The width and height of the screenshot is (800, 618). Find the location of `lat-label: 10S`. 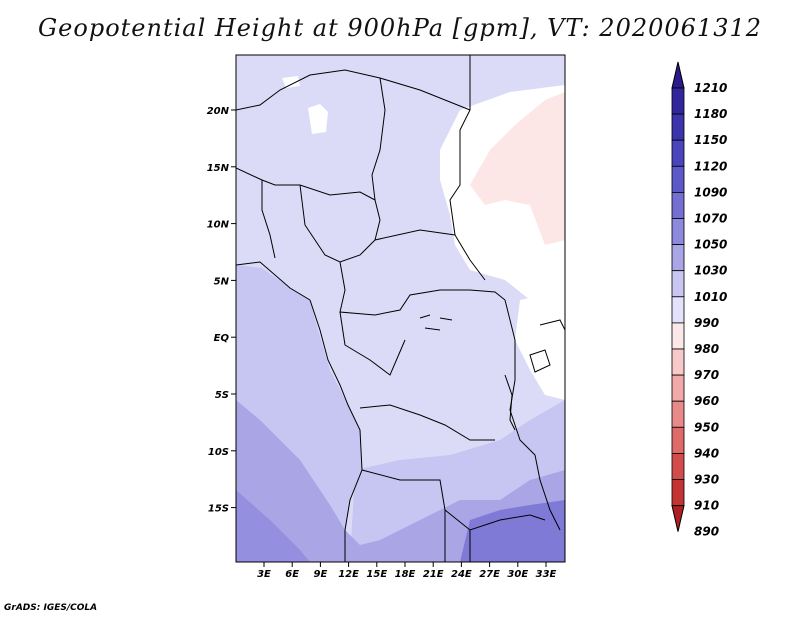

lat-label: 10S is located at coordinates (218, 452).